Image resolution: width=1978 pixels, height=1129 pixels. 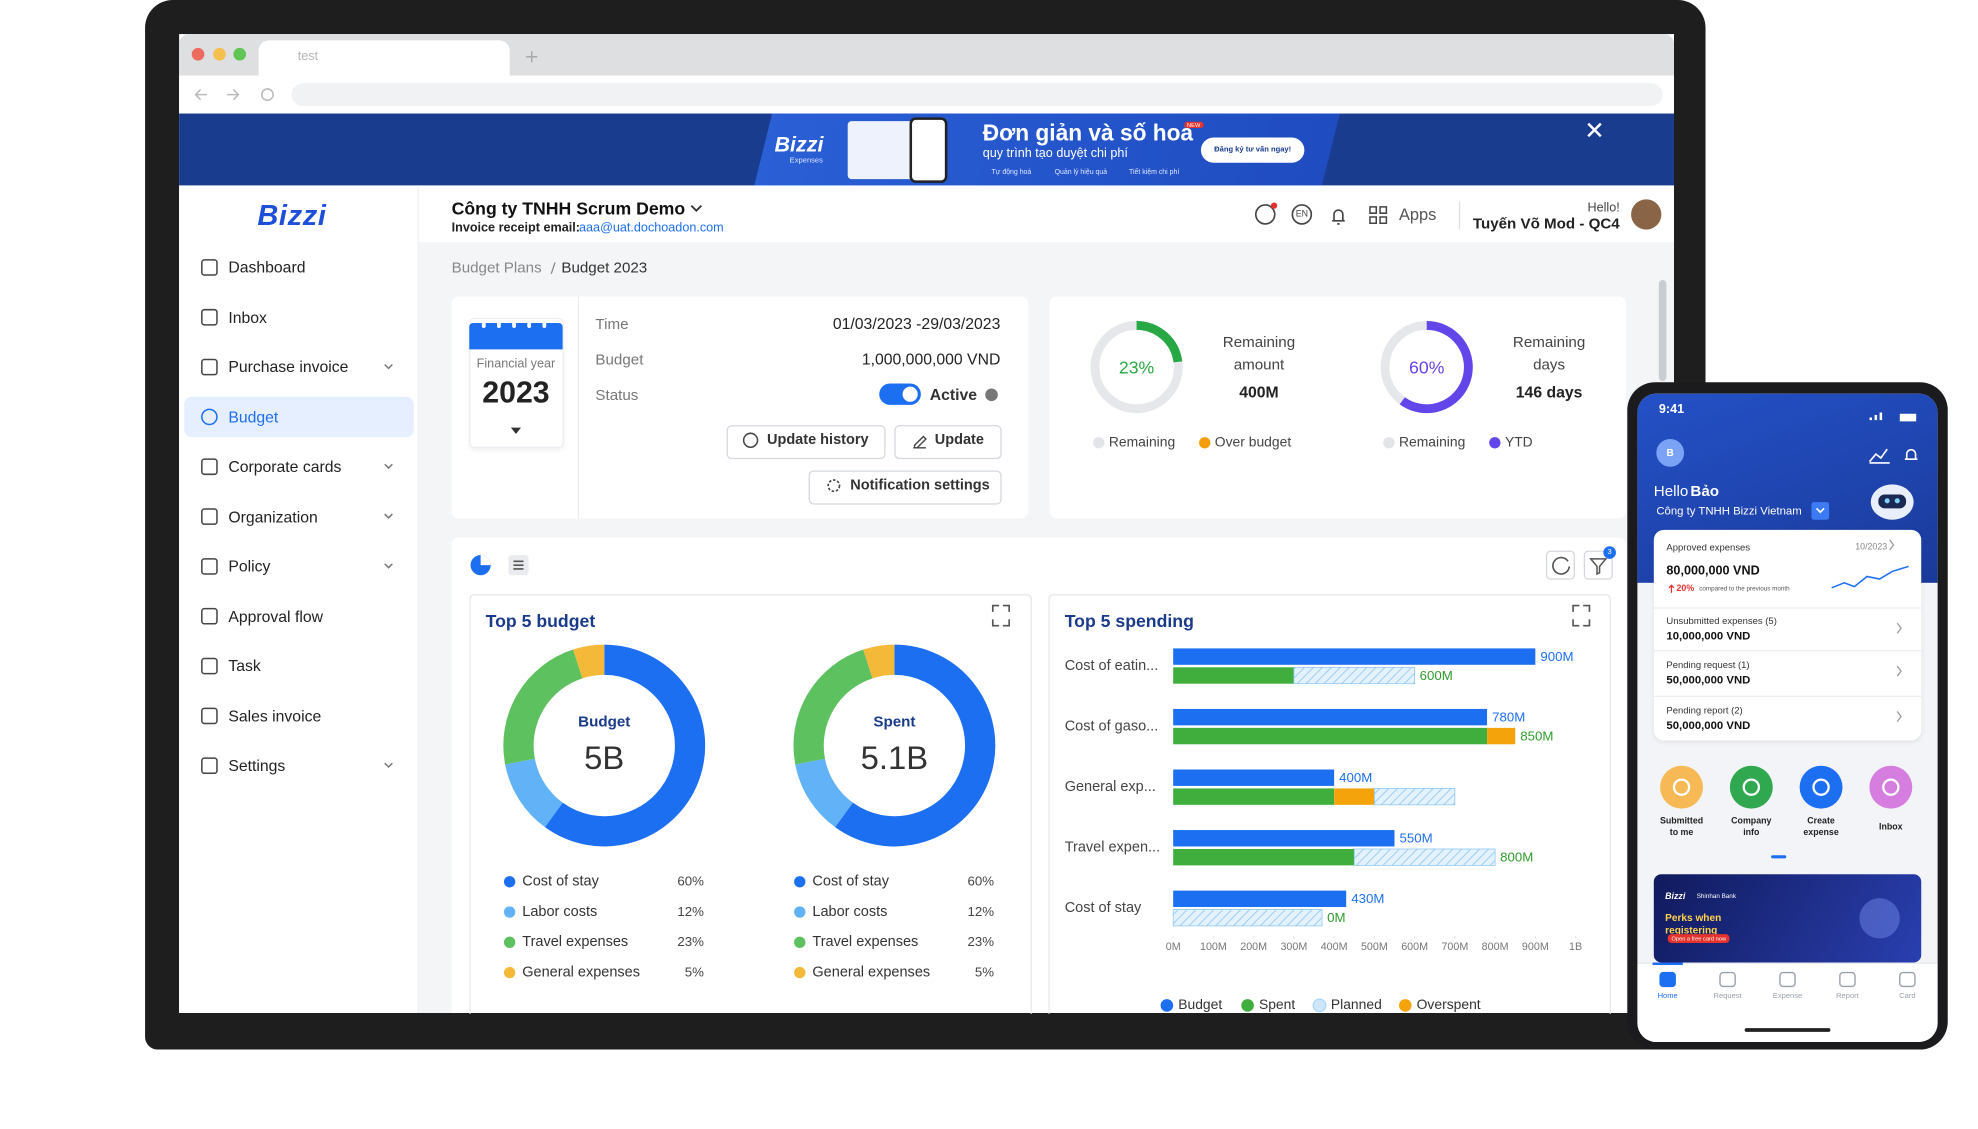 What do you see at coordinates (253, 417) in the screenshot?
I see `menu-item: Budget` at bounding box center [253, 417].